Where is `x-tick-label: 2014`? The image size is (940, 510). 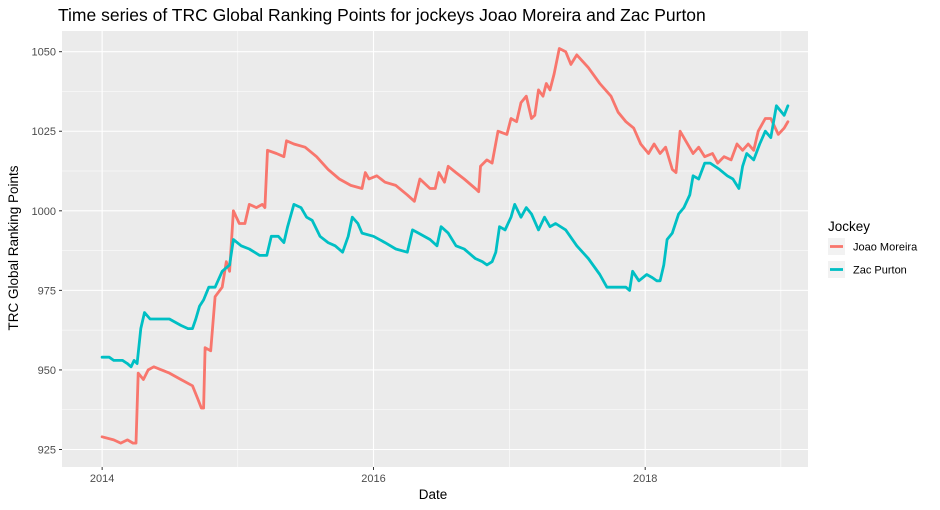
x-tick-label: 2014 is located at coordinates (102, 479).